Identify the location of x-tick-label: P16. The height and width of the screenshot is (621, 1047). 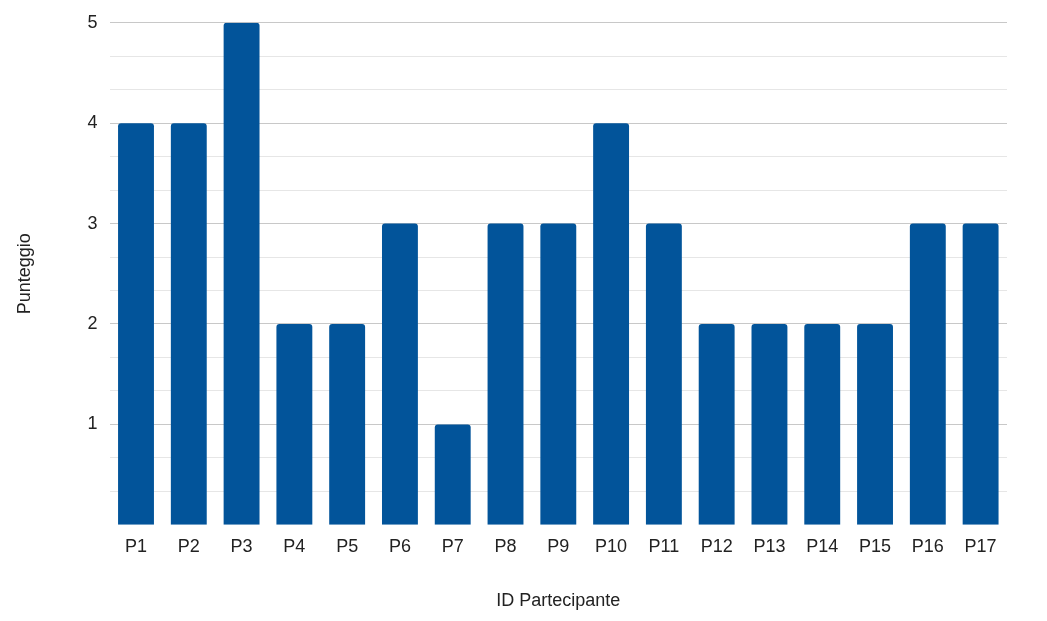
(927, 545).